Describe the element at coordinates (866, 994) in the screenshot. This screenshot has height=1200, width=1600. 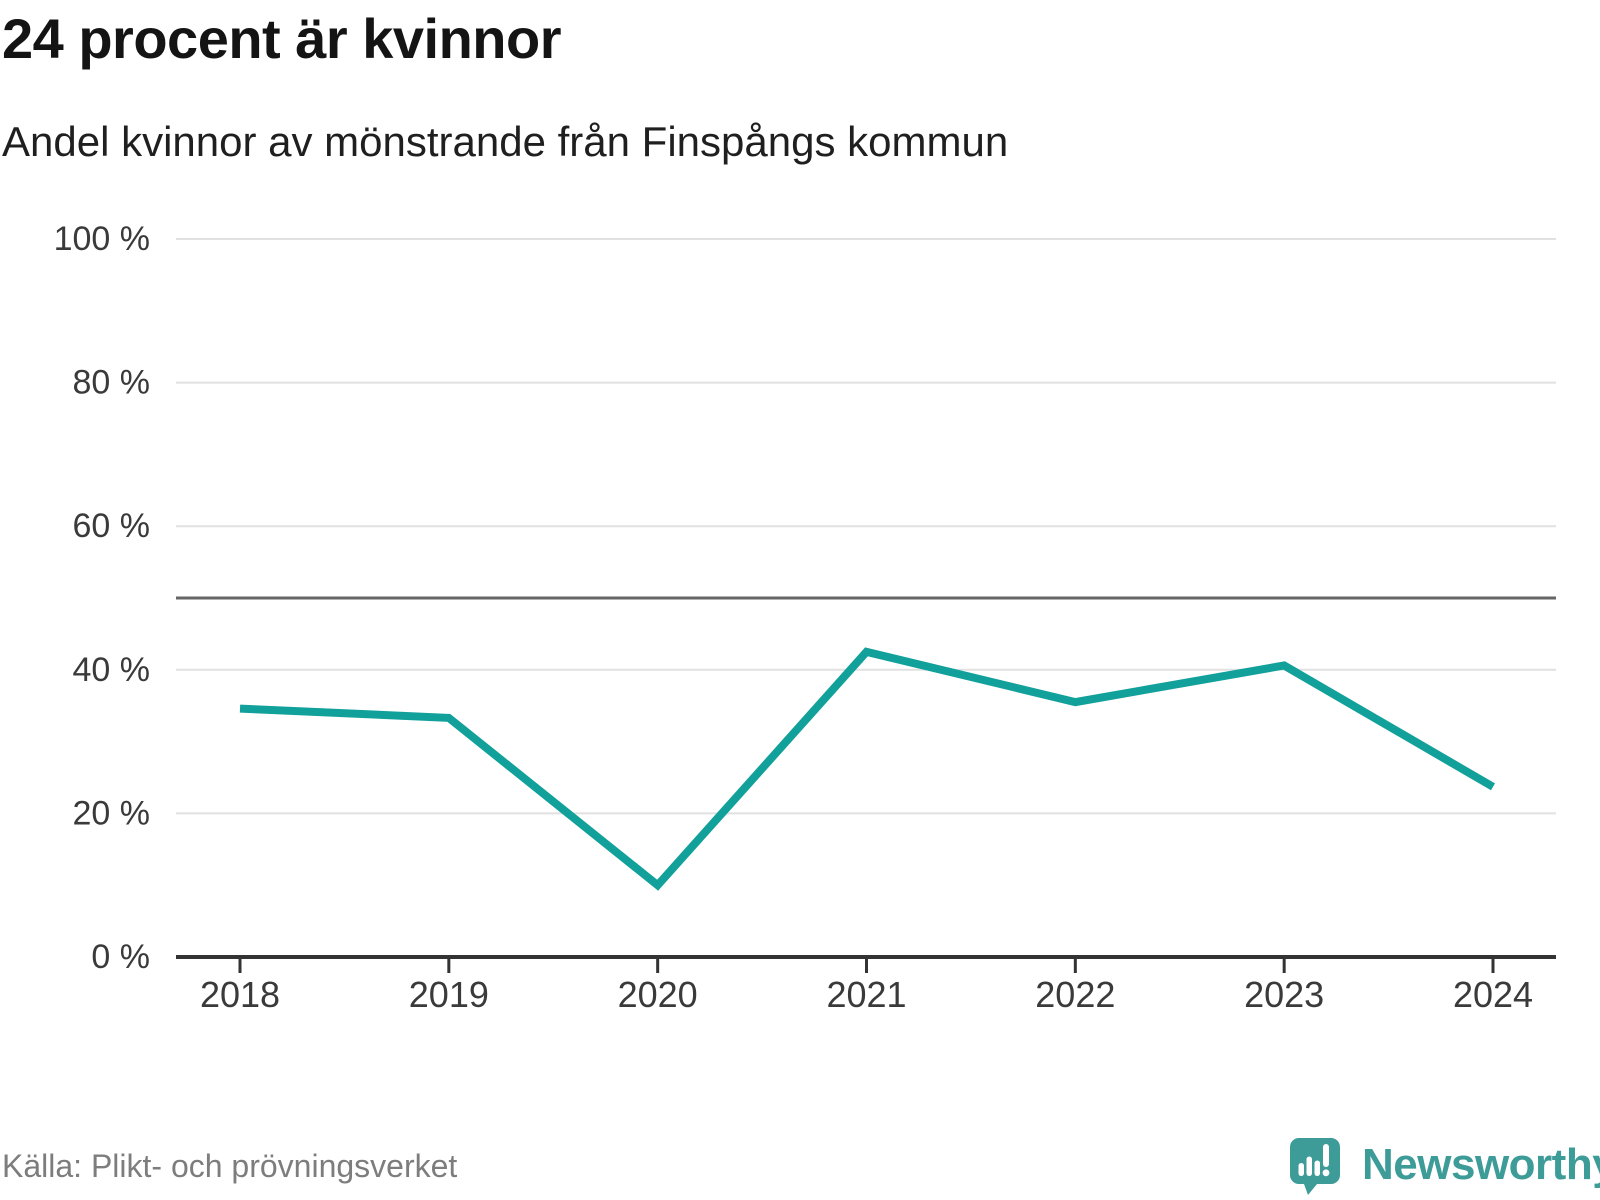
I see `x-axis-label: 2021` at that location.